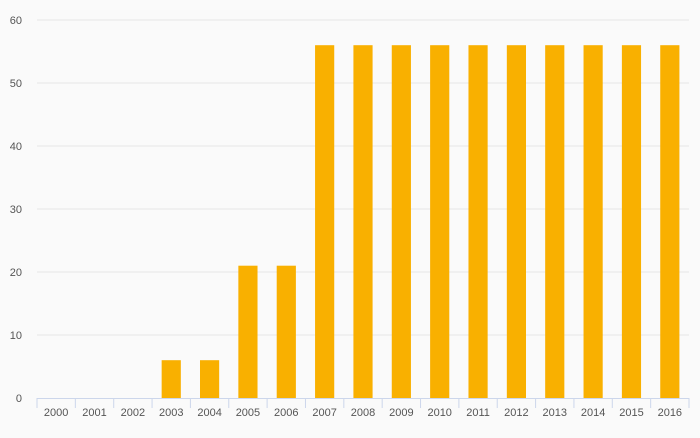 Image resolution: width=700 pixels, height=438 pixels. I want to click on bar-2009, so click(401, 221).